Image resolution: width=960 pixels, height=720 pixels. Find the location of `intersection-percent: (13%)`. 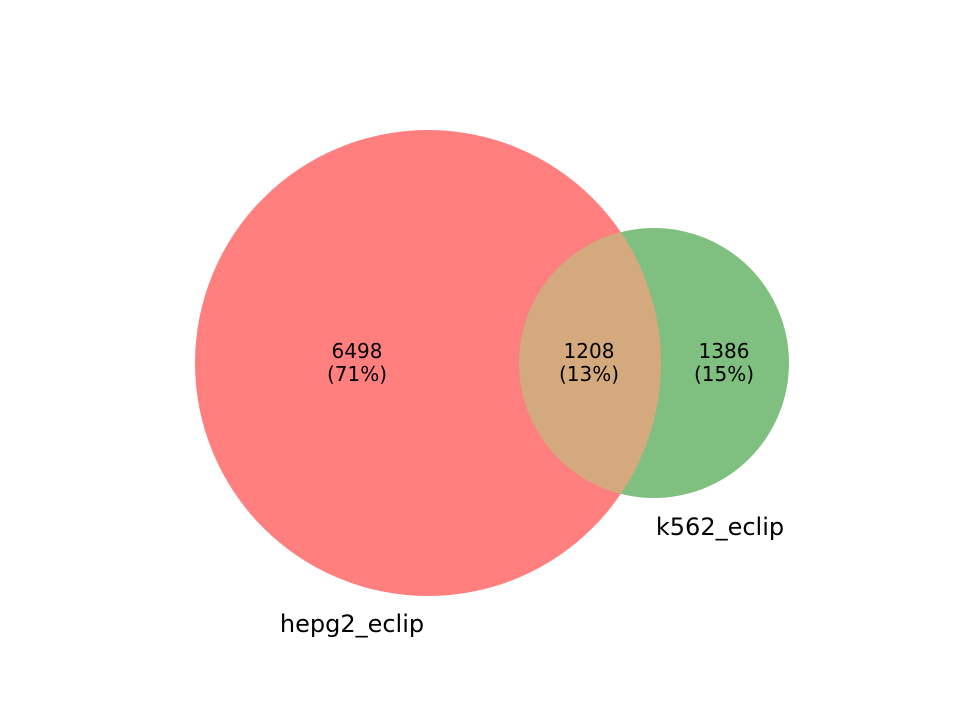

intersection-percent: (13%) is located at coordinates (589, 374).